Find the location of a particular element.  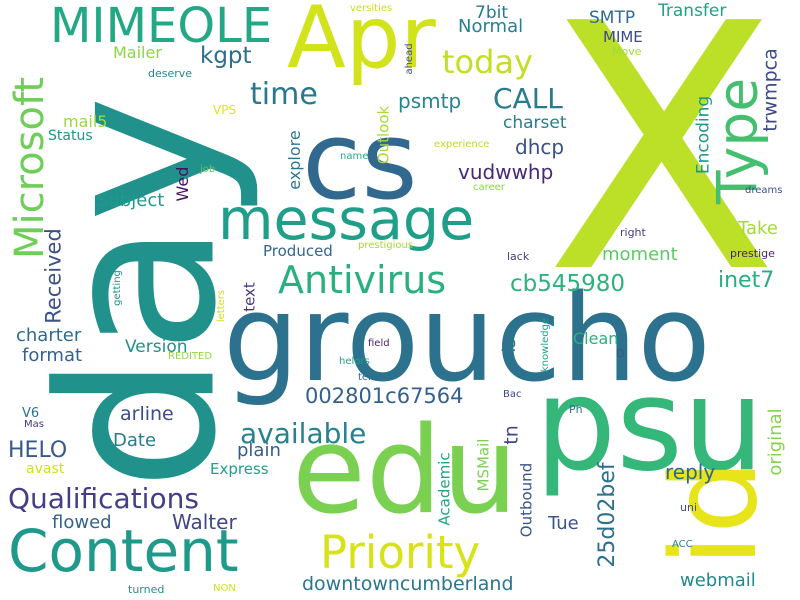

word: 7bit is located at coordinates (491, 13).